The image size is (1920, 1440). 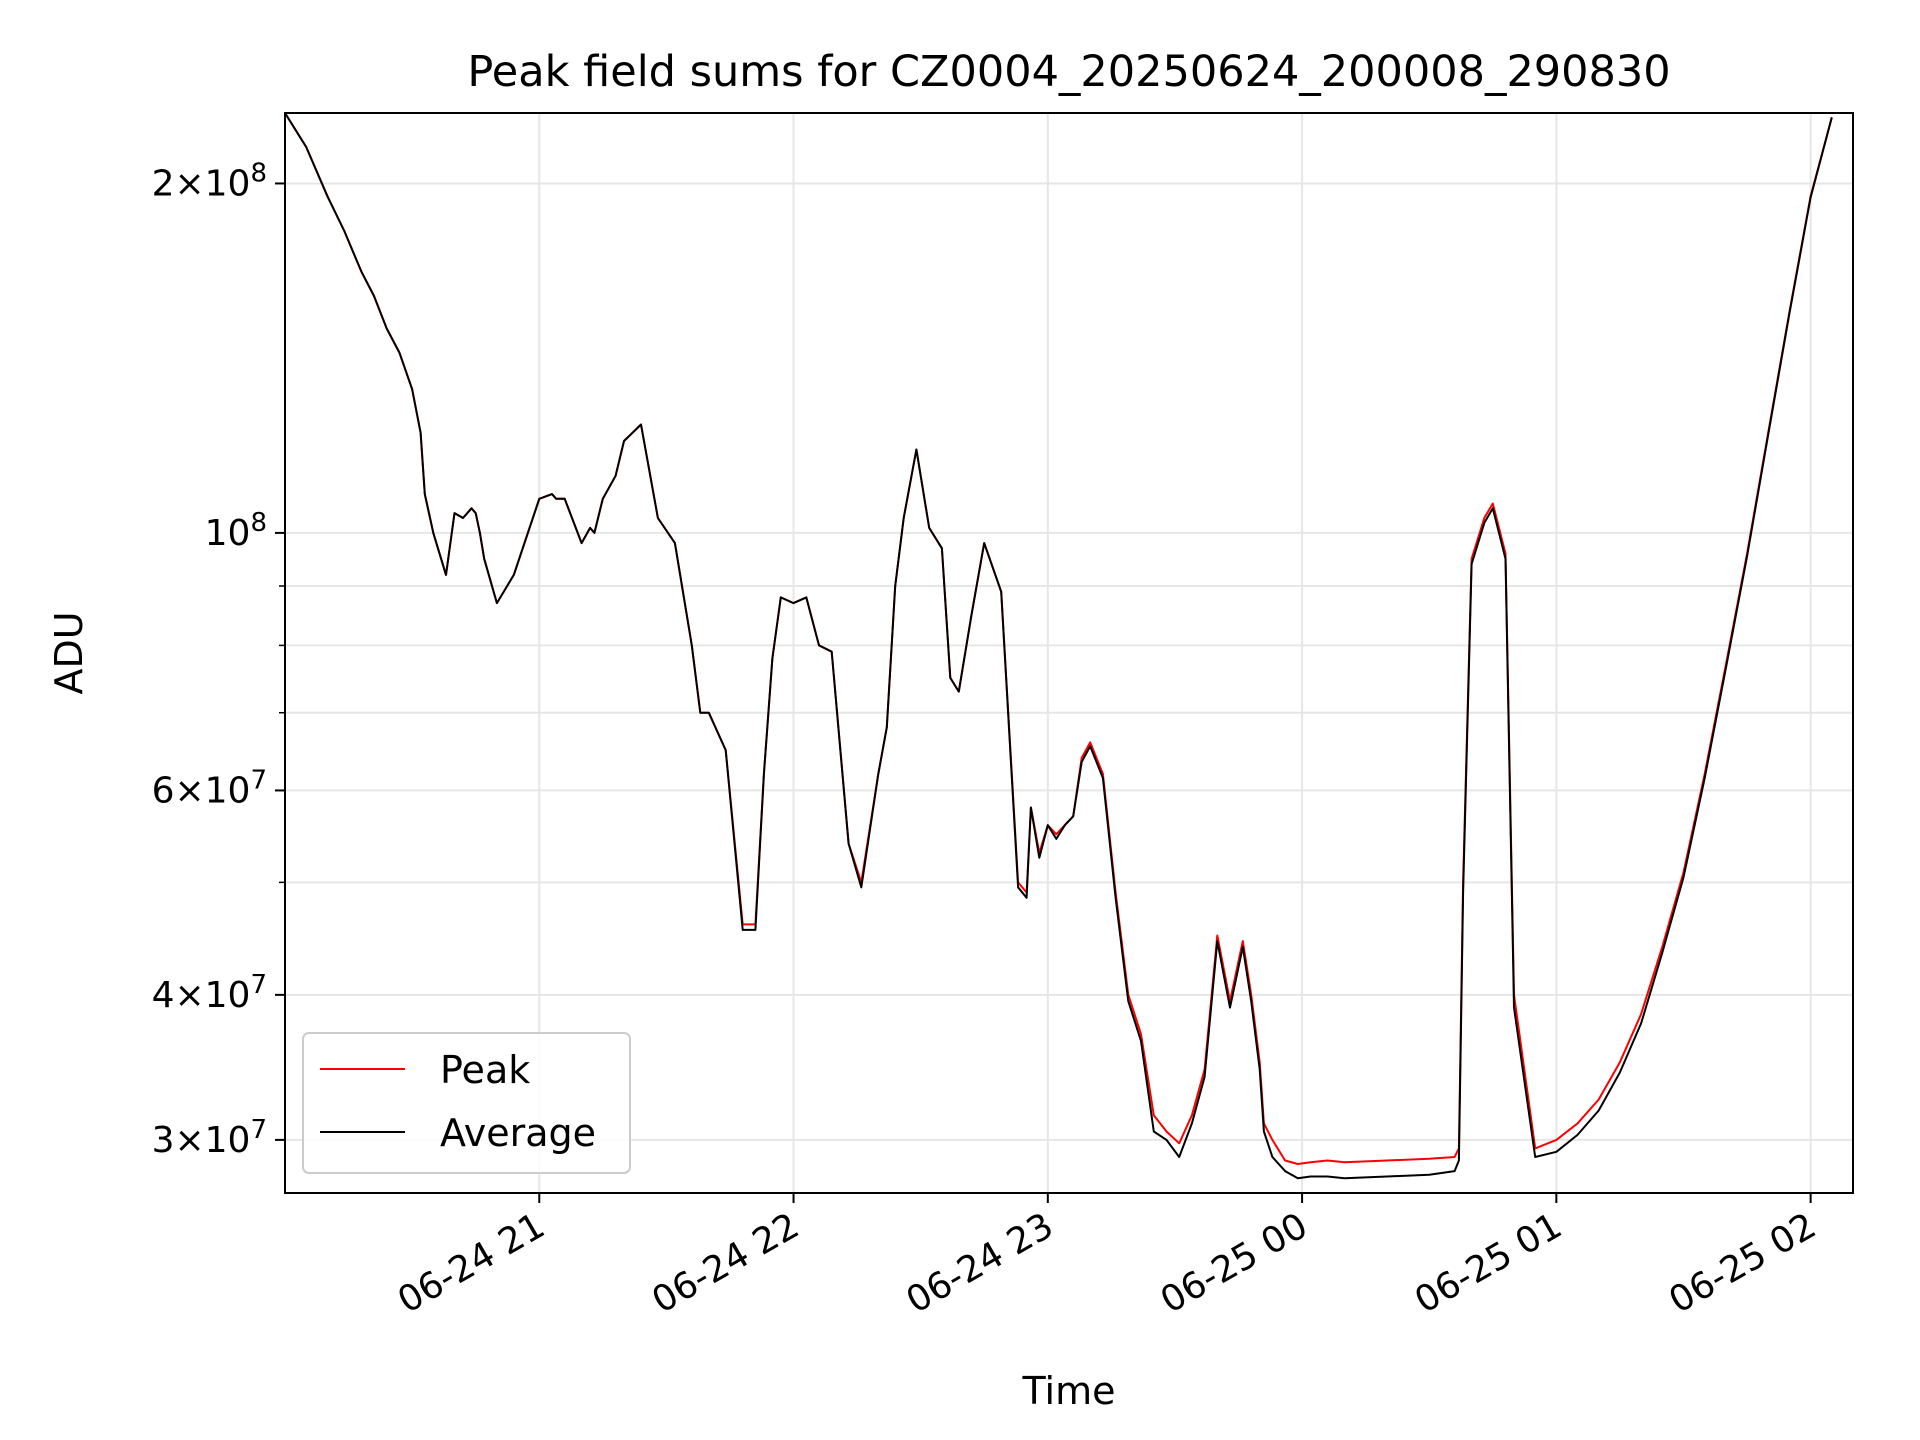 I want to click on legend-label-peak: Peak, so click(x=485, y=1070).